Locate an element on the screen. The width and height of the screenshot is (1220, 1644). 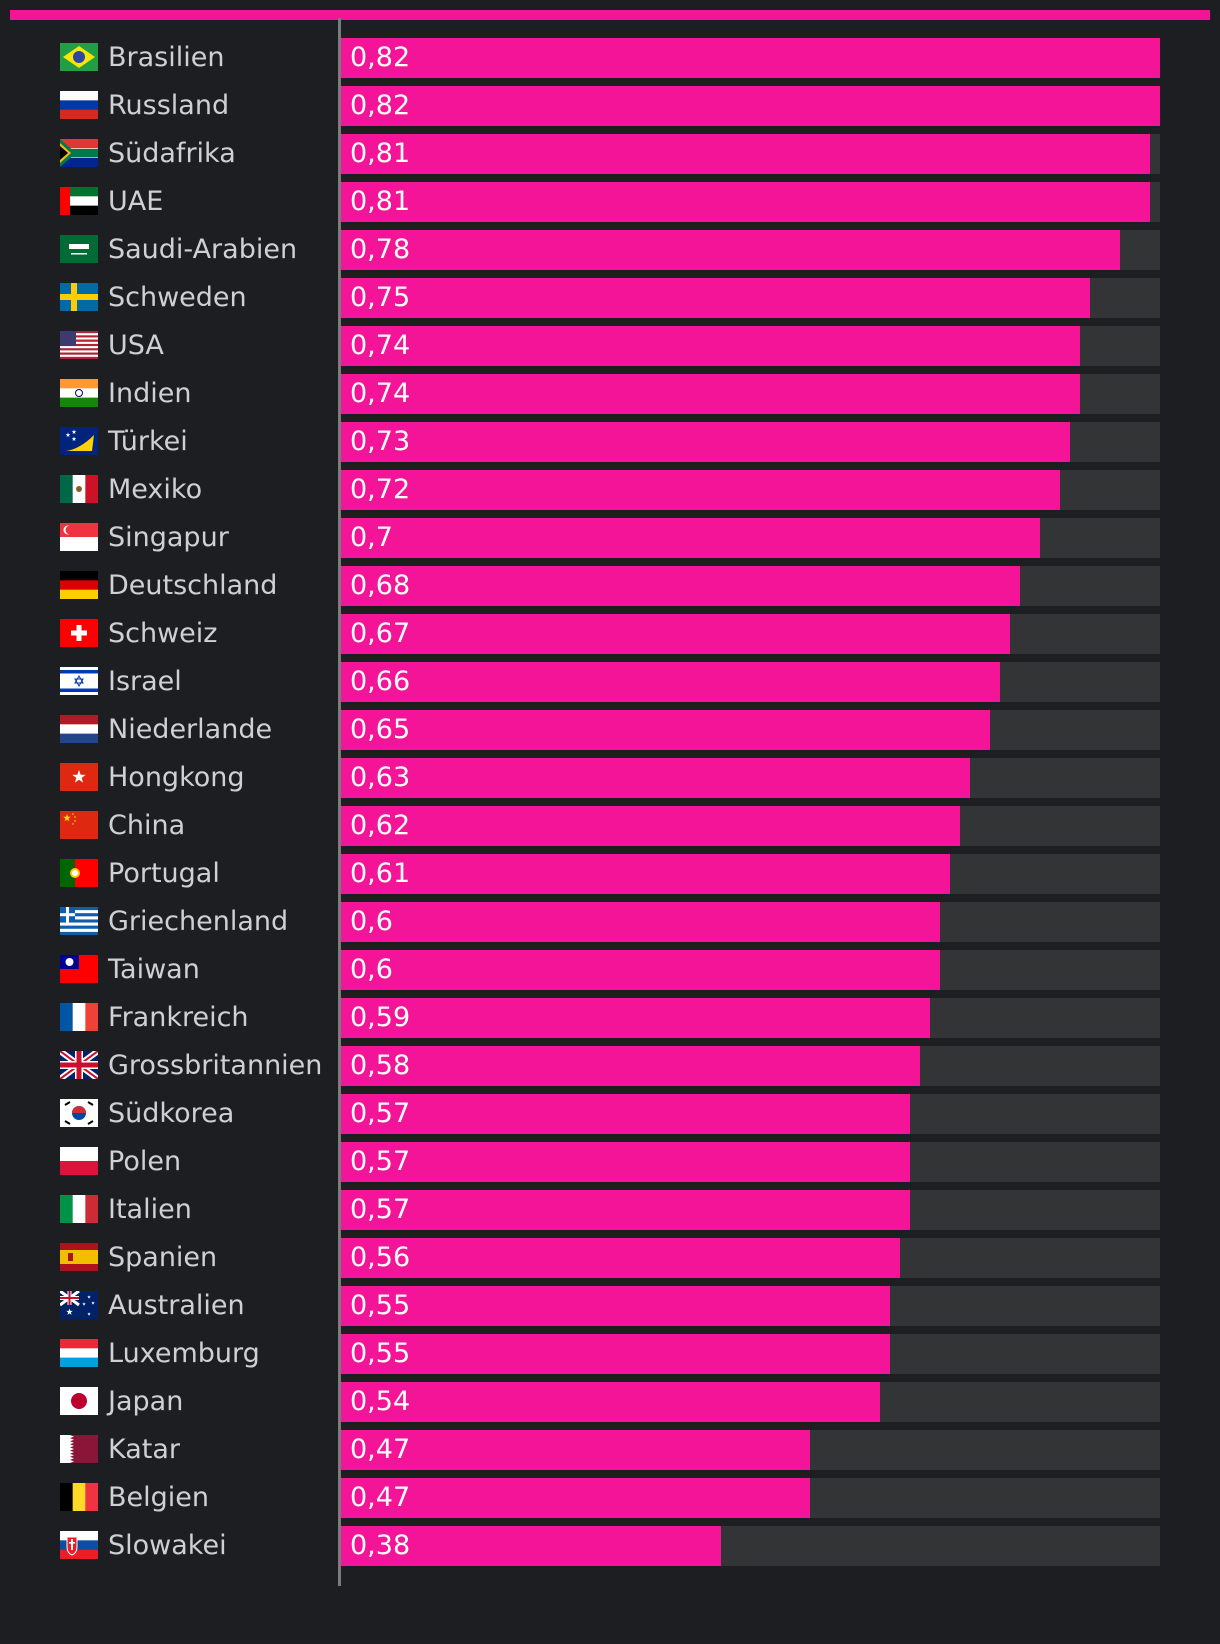
bar-row: Grossbritannien 0,58 is located at coordinates (610, 1066).